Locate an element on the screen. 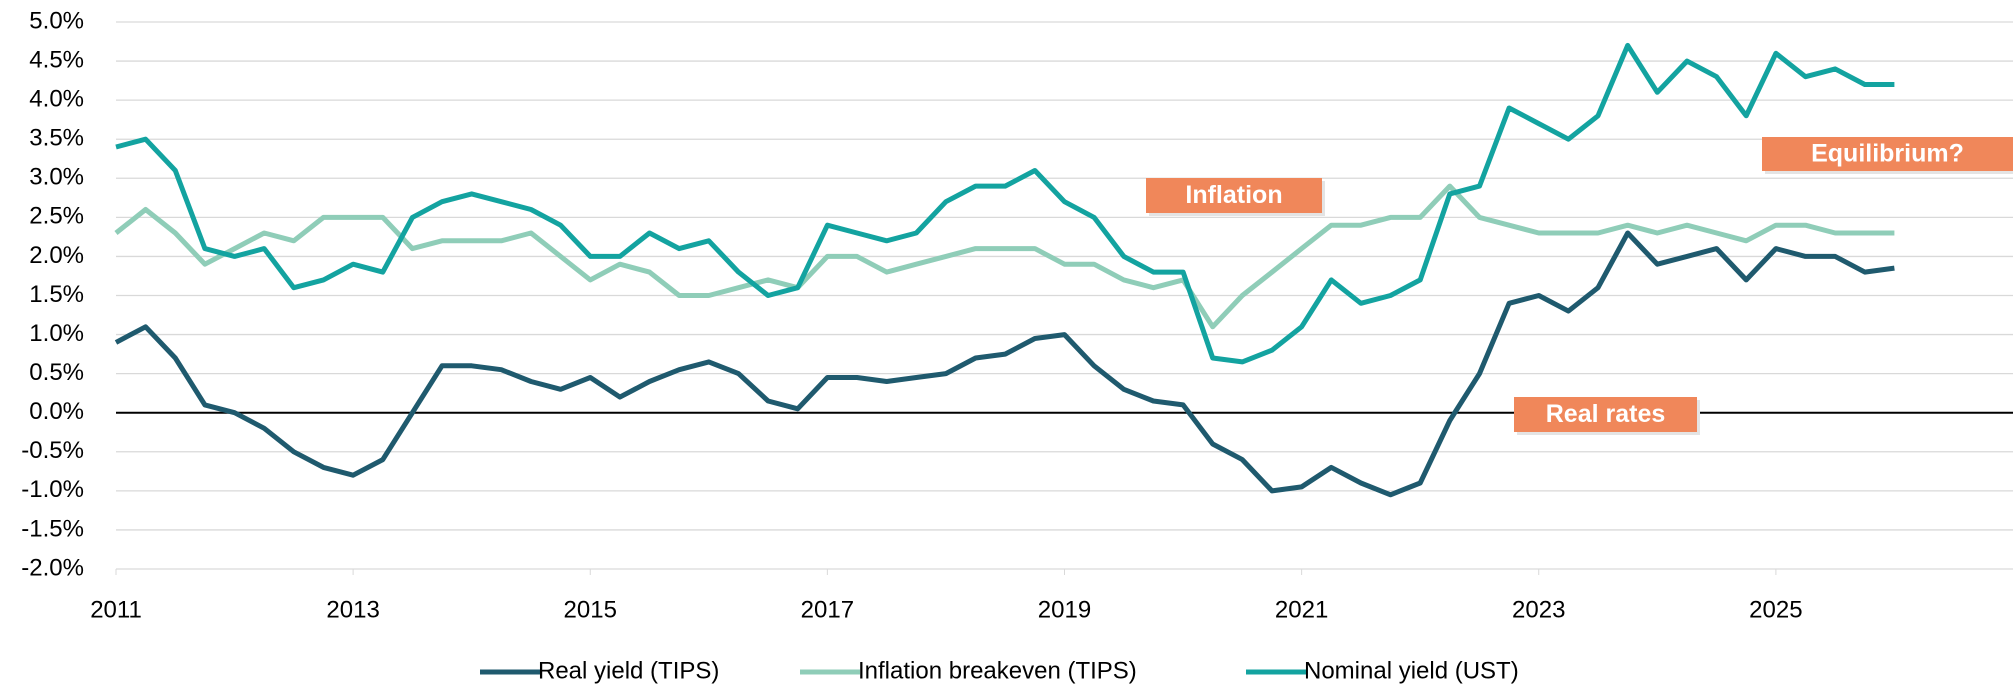  legend-item: Nominal yield (UST) is located at coordinates (1382, 670).